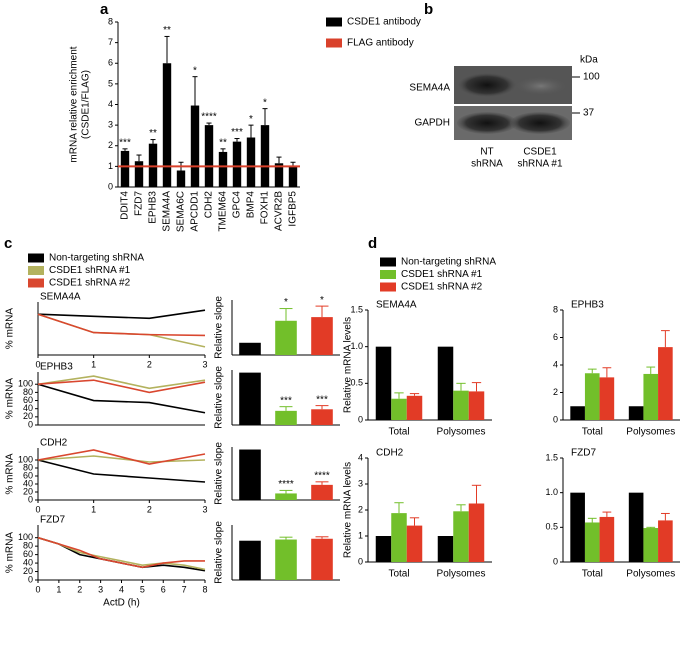  What do you see at coordinates (28, 491) in the screenshot?
I see `y-tick-label: 20` at bounding box center [28, 491].